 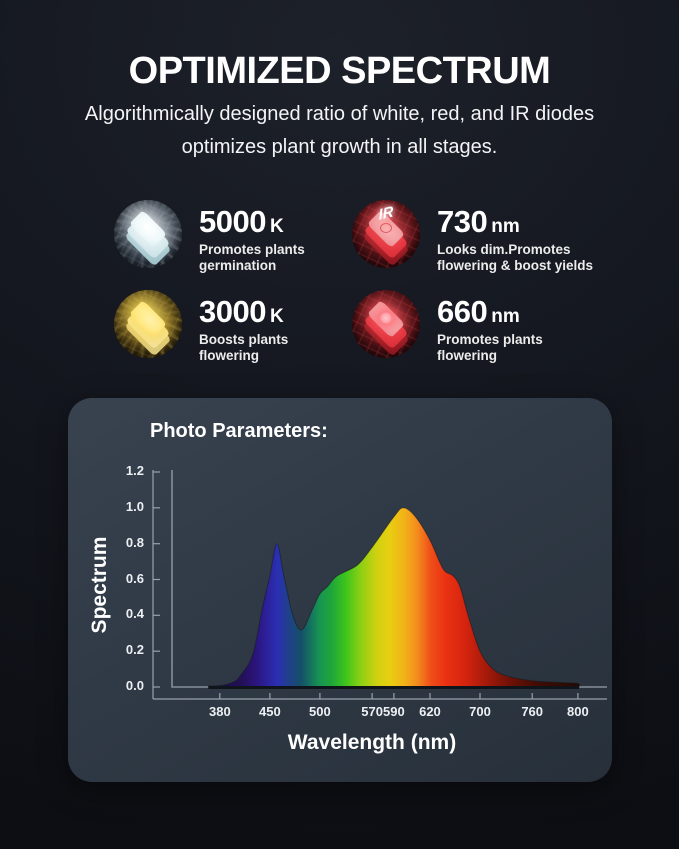 I want to click on white-led-chip-icon, so click(x=148, y=234).